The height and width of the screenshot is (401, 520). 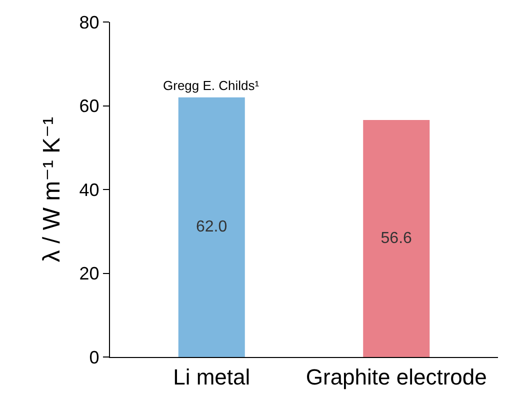 I want to click on y-tick-label: 60, so click(x=89, y=106).